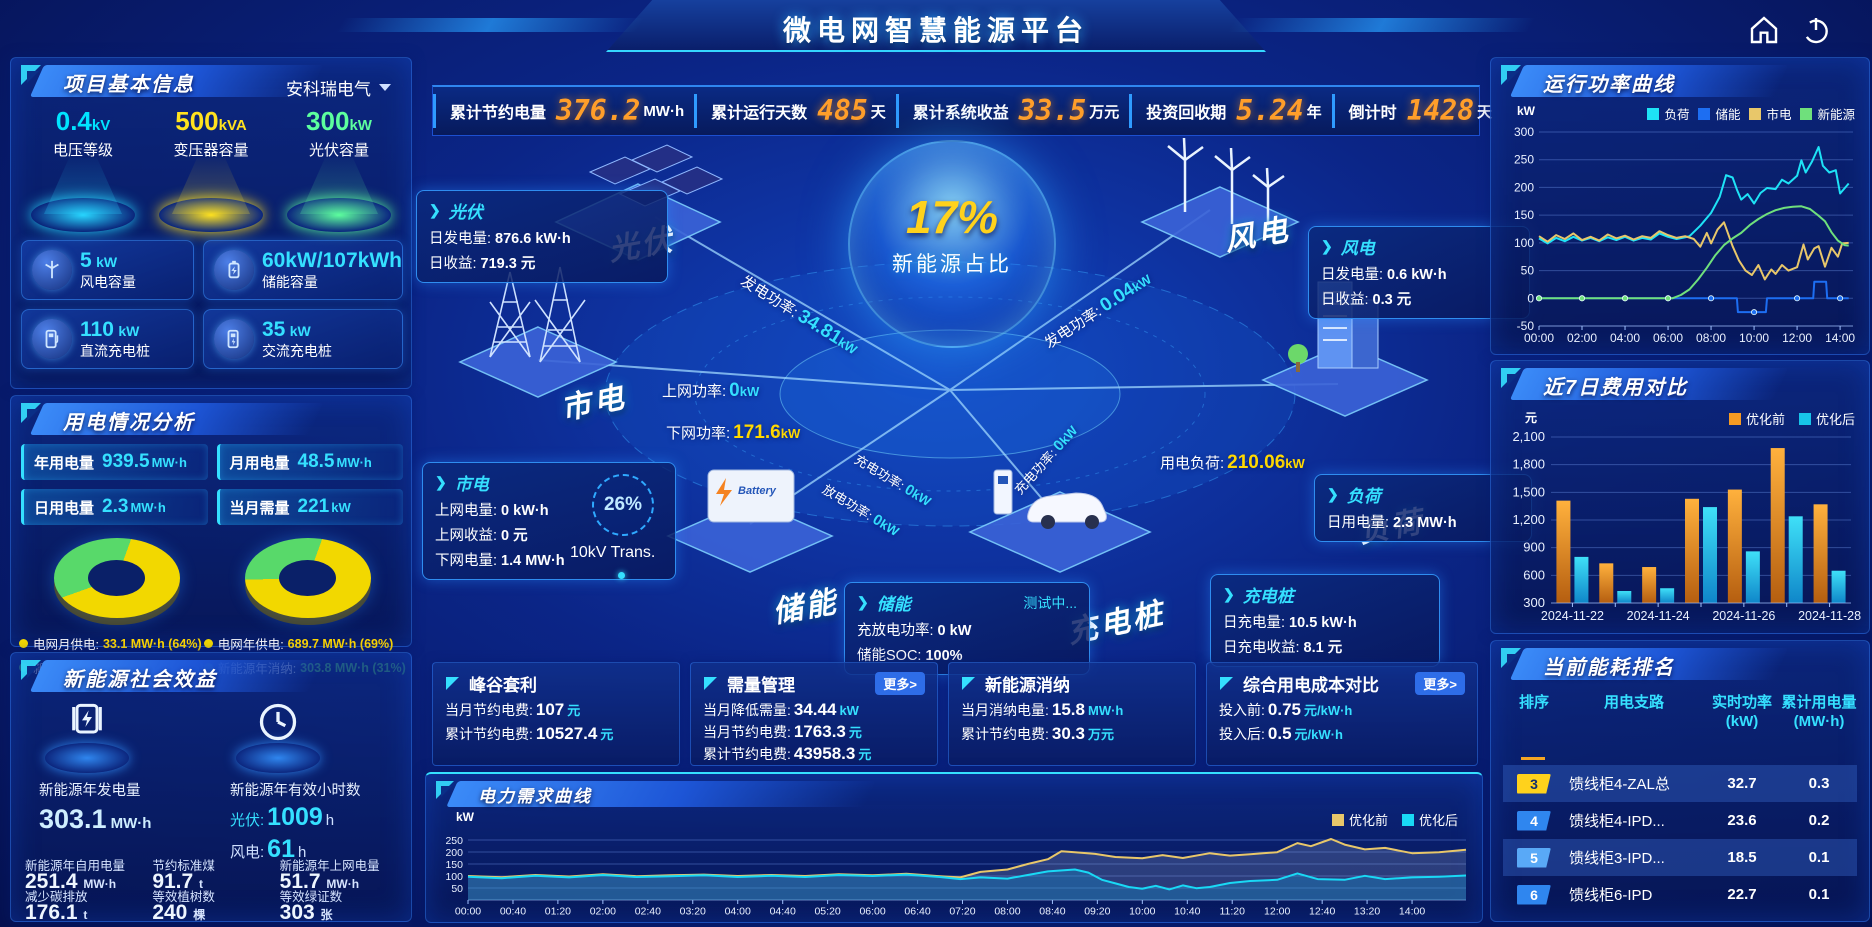 The width and height of the screenshot is (1872, 927). I want to click on cone-label: 光伏容量, so click(338, 150).